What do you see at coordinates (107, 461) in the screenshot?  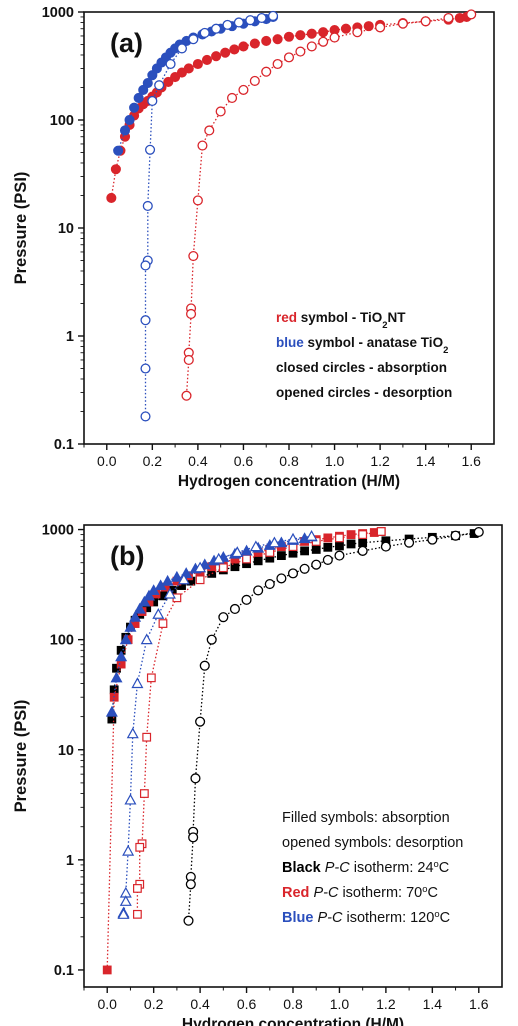 I see `x-tick-label: 0.0` at bounding box center [107, 461].